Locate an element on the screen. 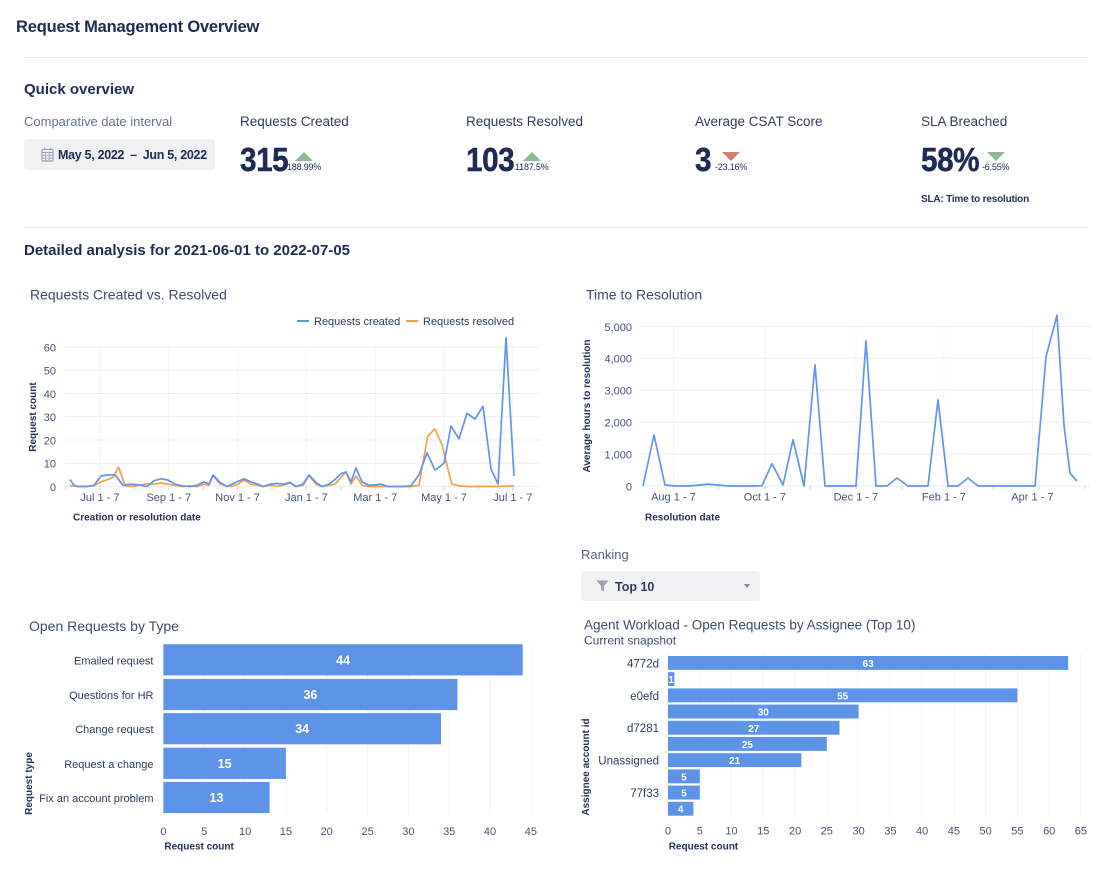  svg-text: Request a change is located at coordinates (108, 765).